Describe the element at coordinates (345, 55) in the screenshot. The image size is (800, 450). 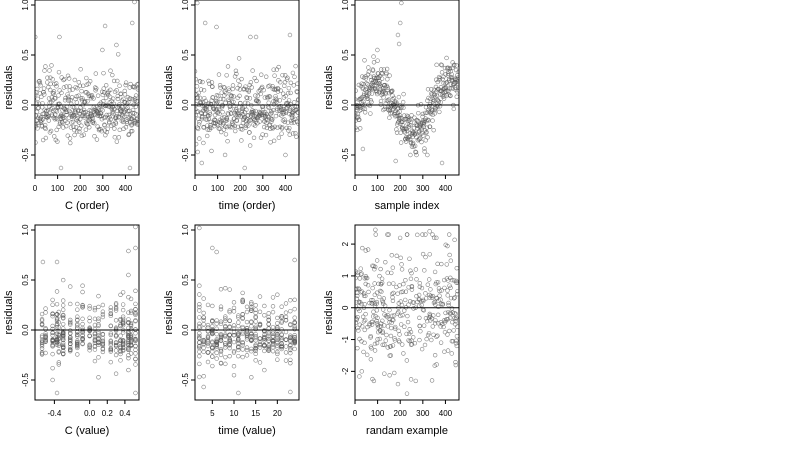
I see `y-tick-label: 0.5` at that location.